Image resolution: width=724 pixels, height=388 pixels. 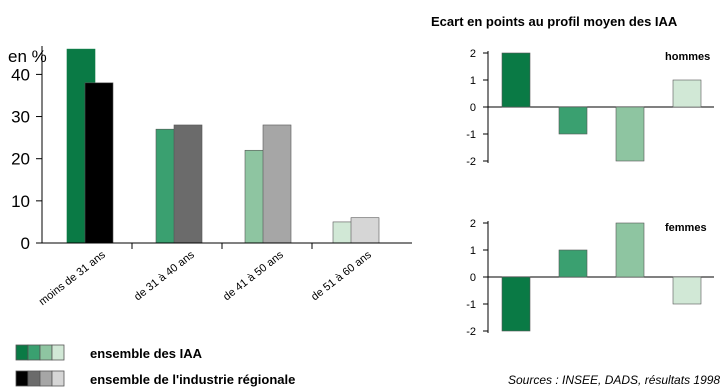 What do you see at coordinates (554, 21) in the screenshot?
I see `deviation-title: Ecart en points au profil moyen des IAA` at bounding box center [554, 21].